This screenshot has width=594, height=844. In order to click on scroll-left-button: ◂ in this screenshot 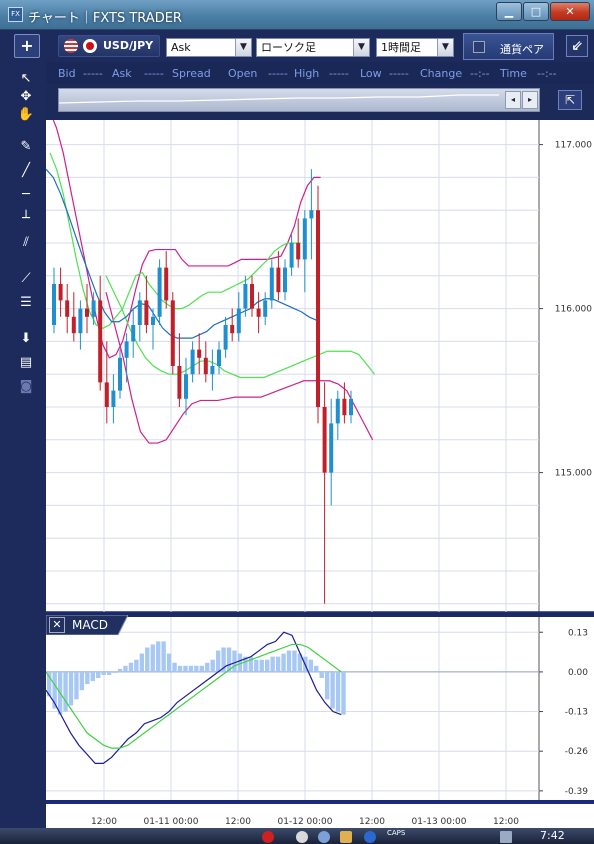, I will do `click(513, 100)`.